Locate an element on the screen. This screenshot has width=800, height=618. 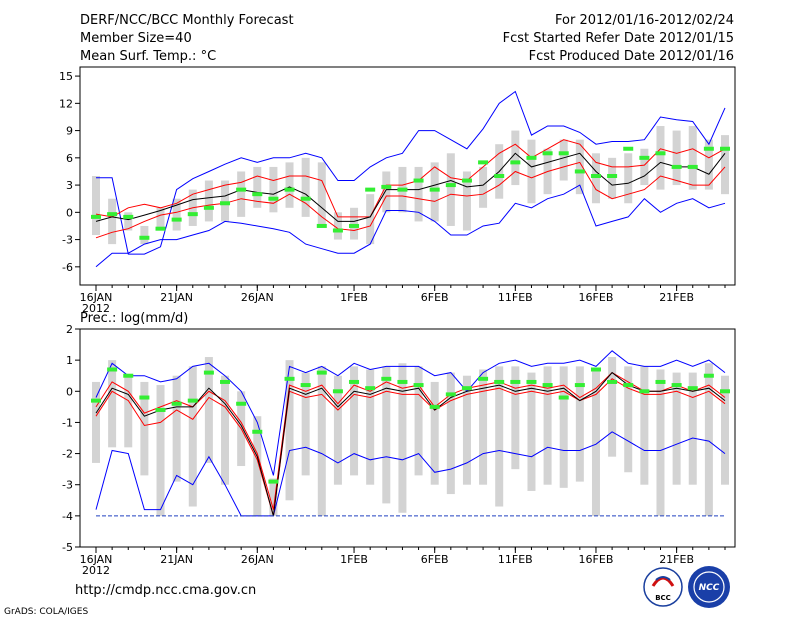
bcc-logo-ring is located at coordinates (663, 587).